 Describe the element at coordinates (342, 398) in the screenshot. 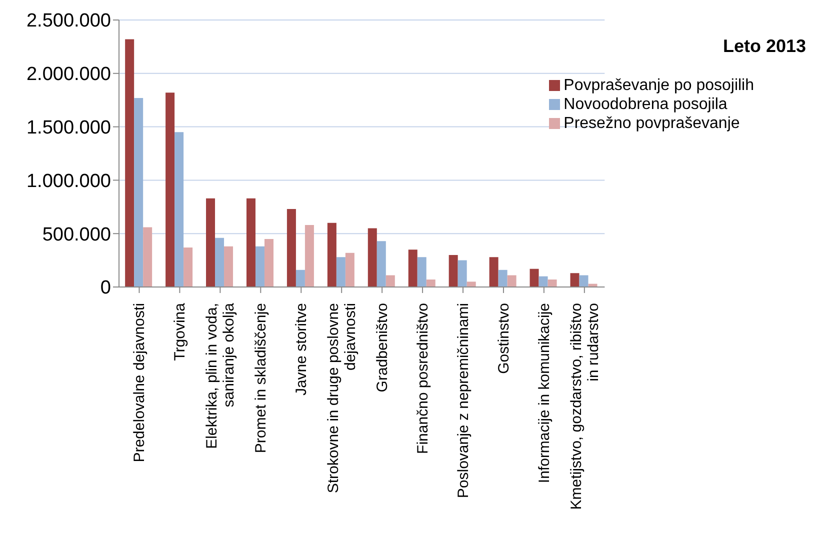

I see `x-tick-label: Strokovne in druge poslovne dejavnosti` at that location.